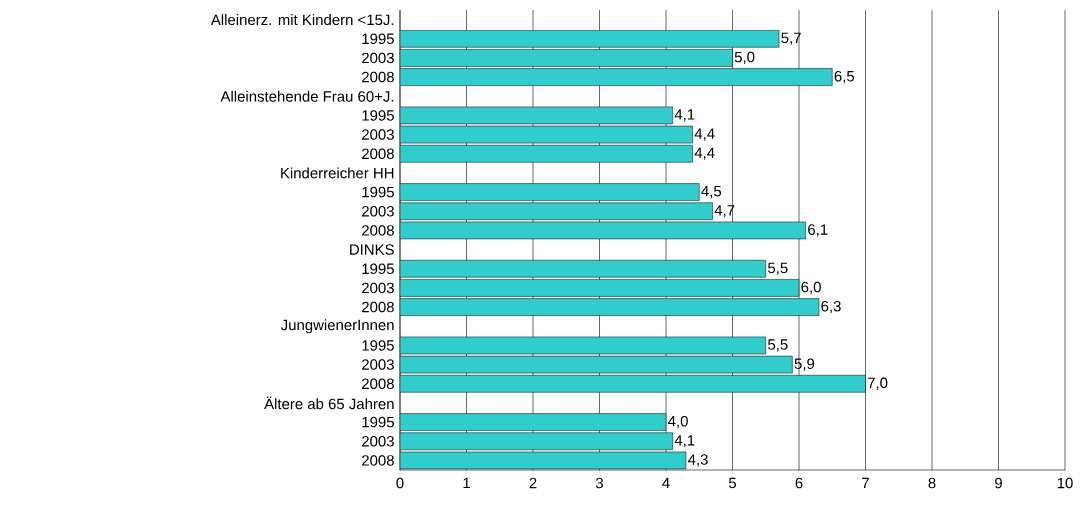  I want to click on x-tick-label: 0, so click(400, 483).